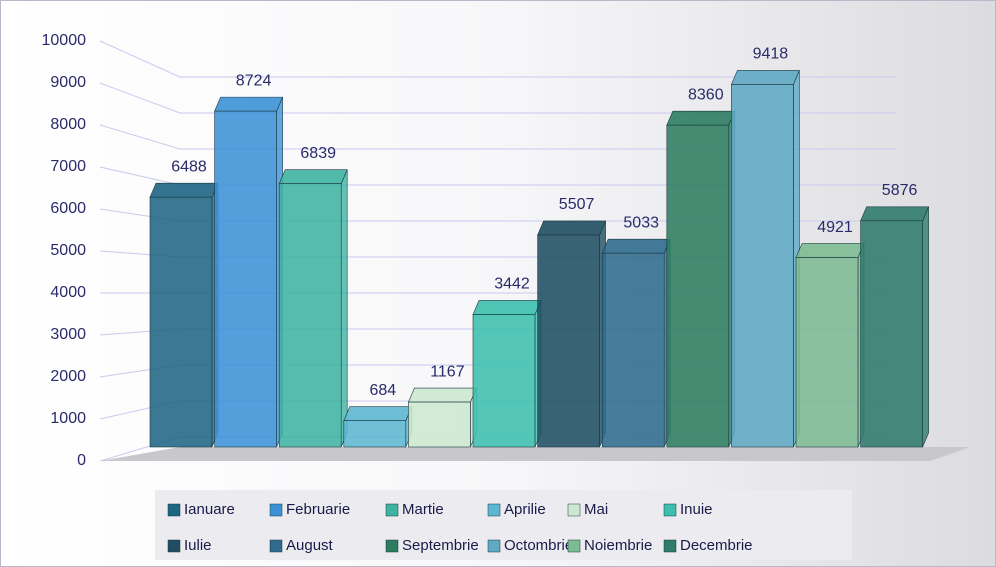  Describe the element at coordinates (447, 371) in the screenshot. I see `data-label: 1167` at that location.